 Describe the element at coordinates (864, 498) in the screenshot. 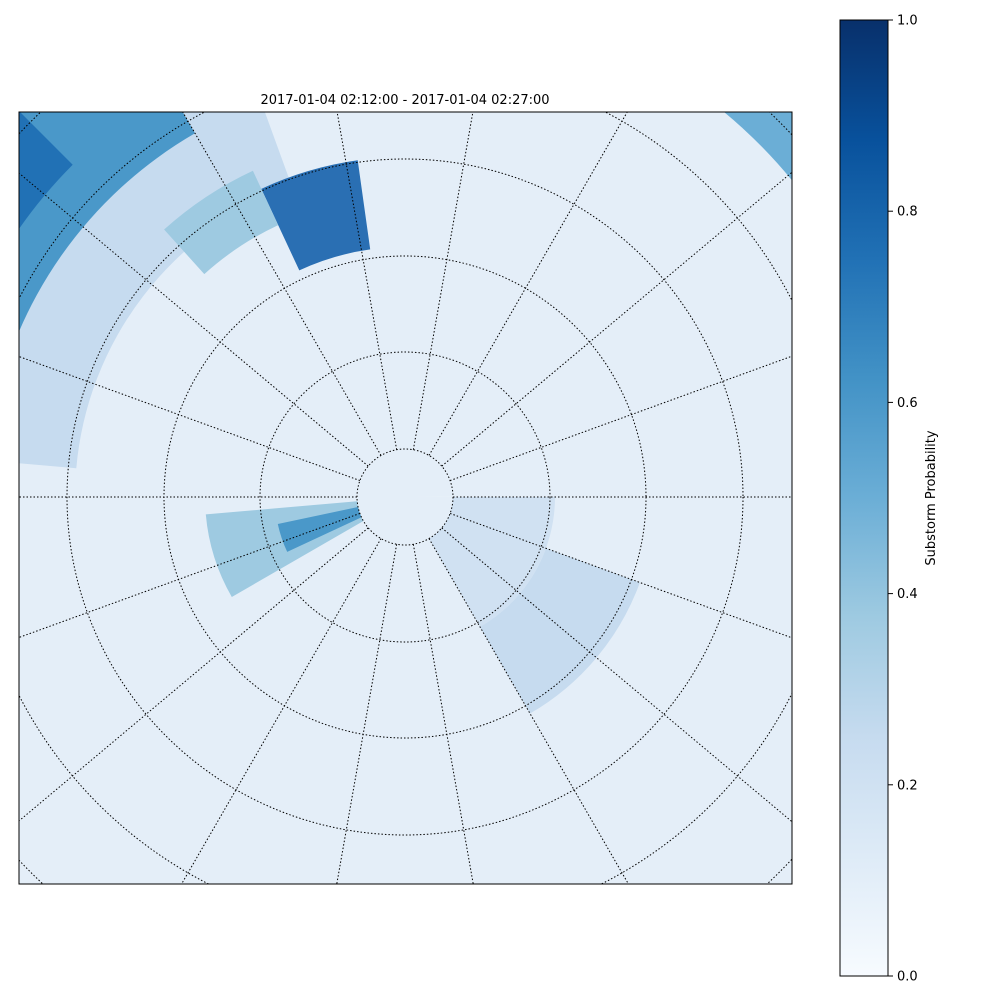

I see `colorbar` at that location.